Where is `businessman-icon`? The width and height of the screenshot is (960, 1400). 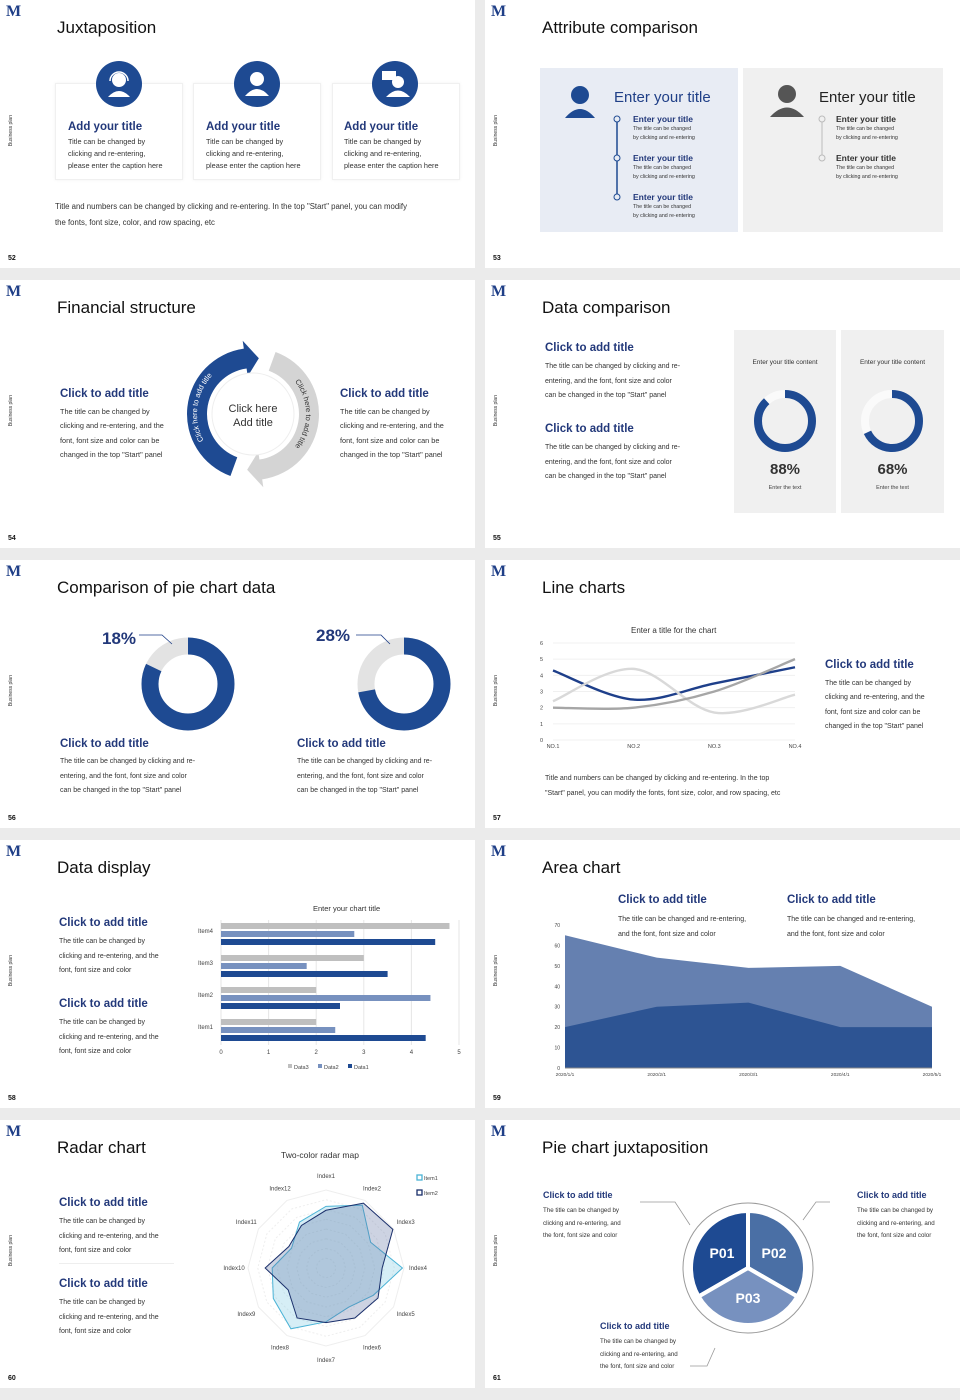 businessman-icon is located at coordinates (798, 123).